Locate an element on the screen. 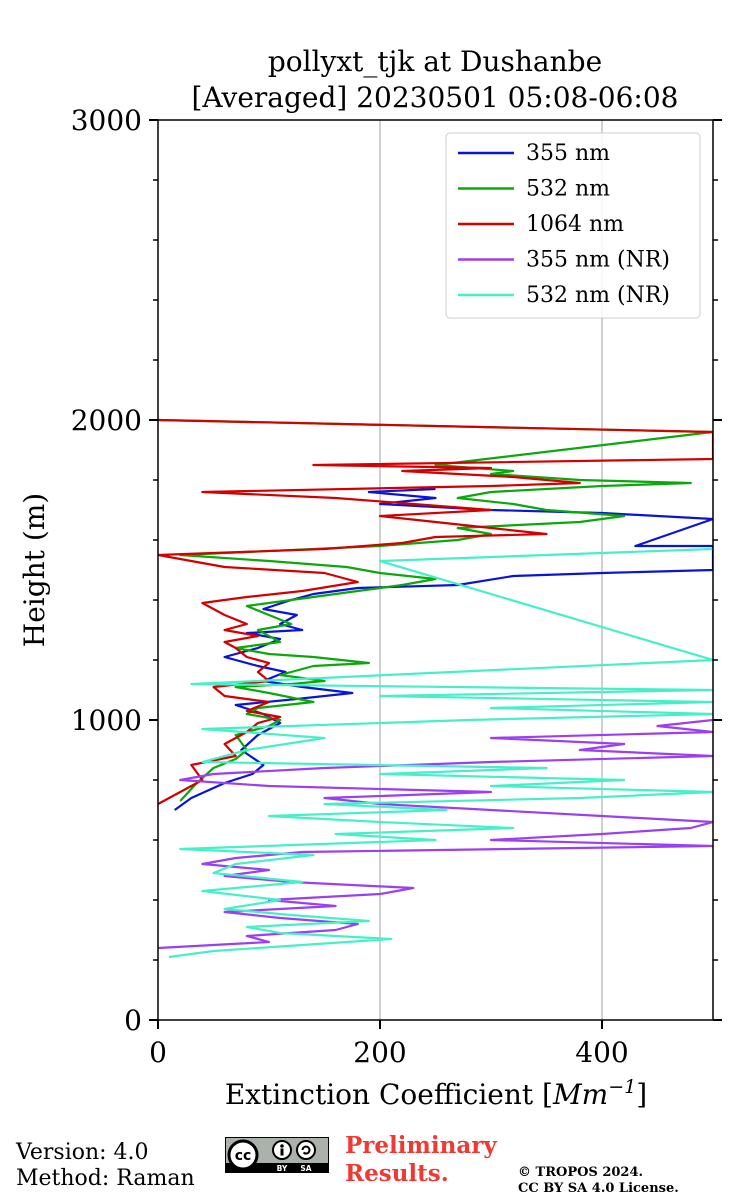 The image size is (750, 1200). legend-label-1: 532 nm is located at coordinates (568, 189).